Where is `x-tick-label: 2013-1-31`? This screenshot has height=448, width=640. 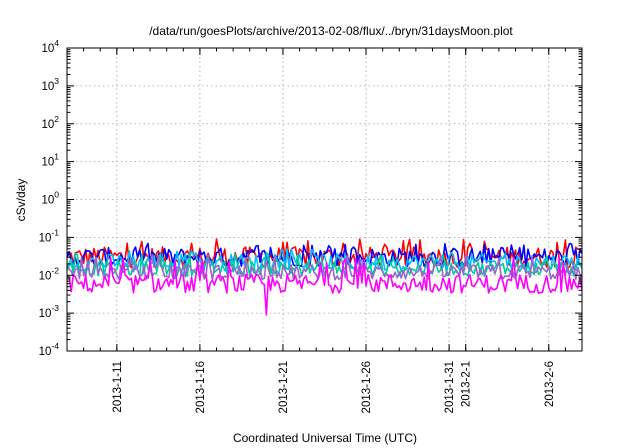
x-tick-label: 2013-1-31 is located at coordinates (450, 387).